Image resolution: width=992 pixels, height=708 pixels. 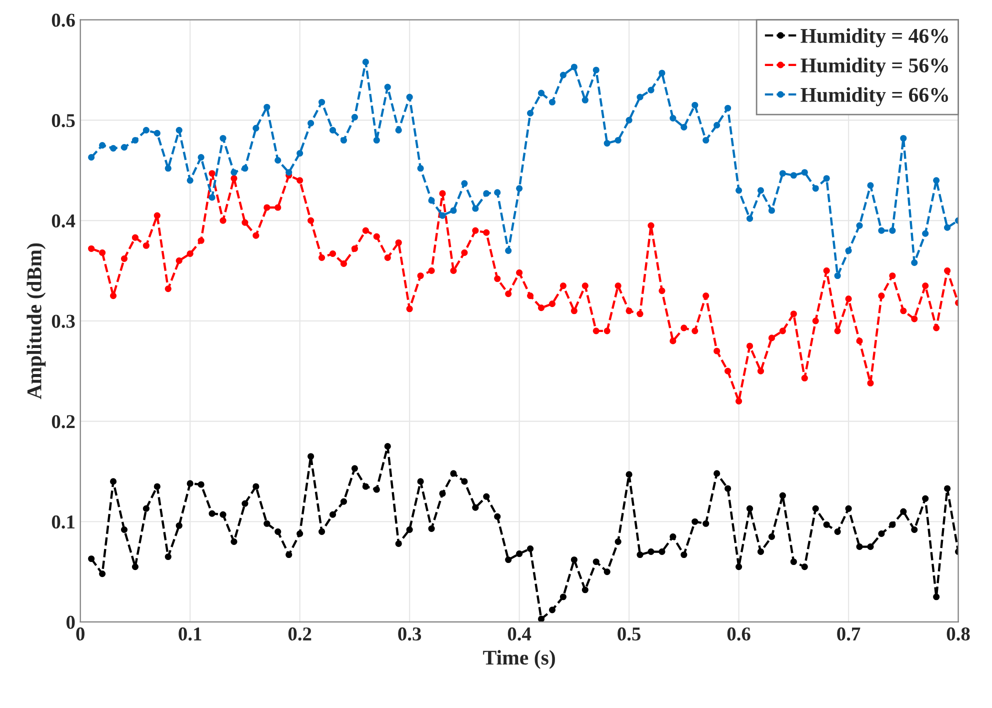 I want to click on x-tick-label: 0, so click(x=80, y=634).